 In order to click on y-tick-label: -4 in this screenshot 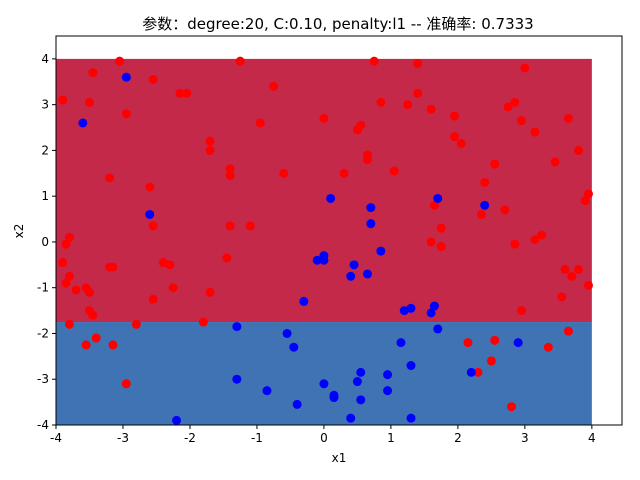, I will do `click(43, 425)`.